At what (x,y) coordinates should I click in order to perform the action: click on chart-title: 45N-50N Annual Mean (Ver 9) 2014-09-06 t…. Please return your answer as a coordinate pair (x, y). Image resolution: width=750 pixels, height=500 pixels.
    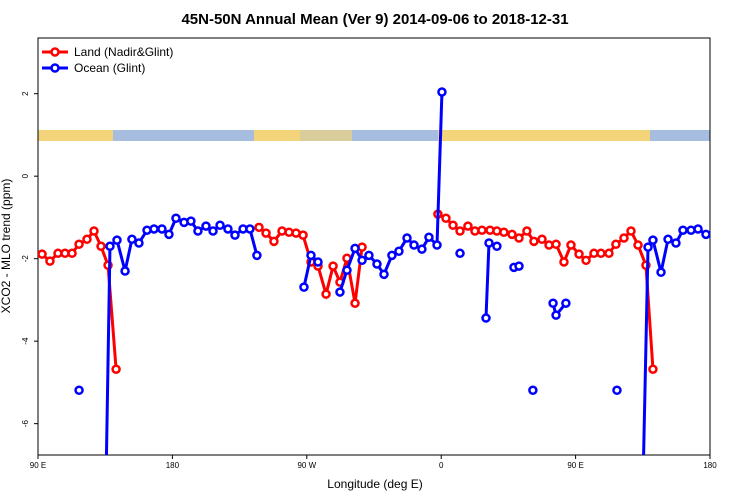
    Looking at the image, I should click on (374, 19).